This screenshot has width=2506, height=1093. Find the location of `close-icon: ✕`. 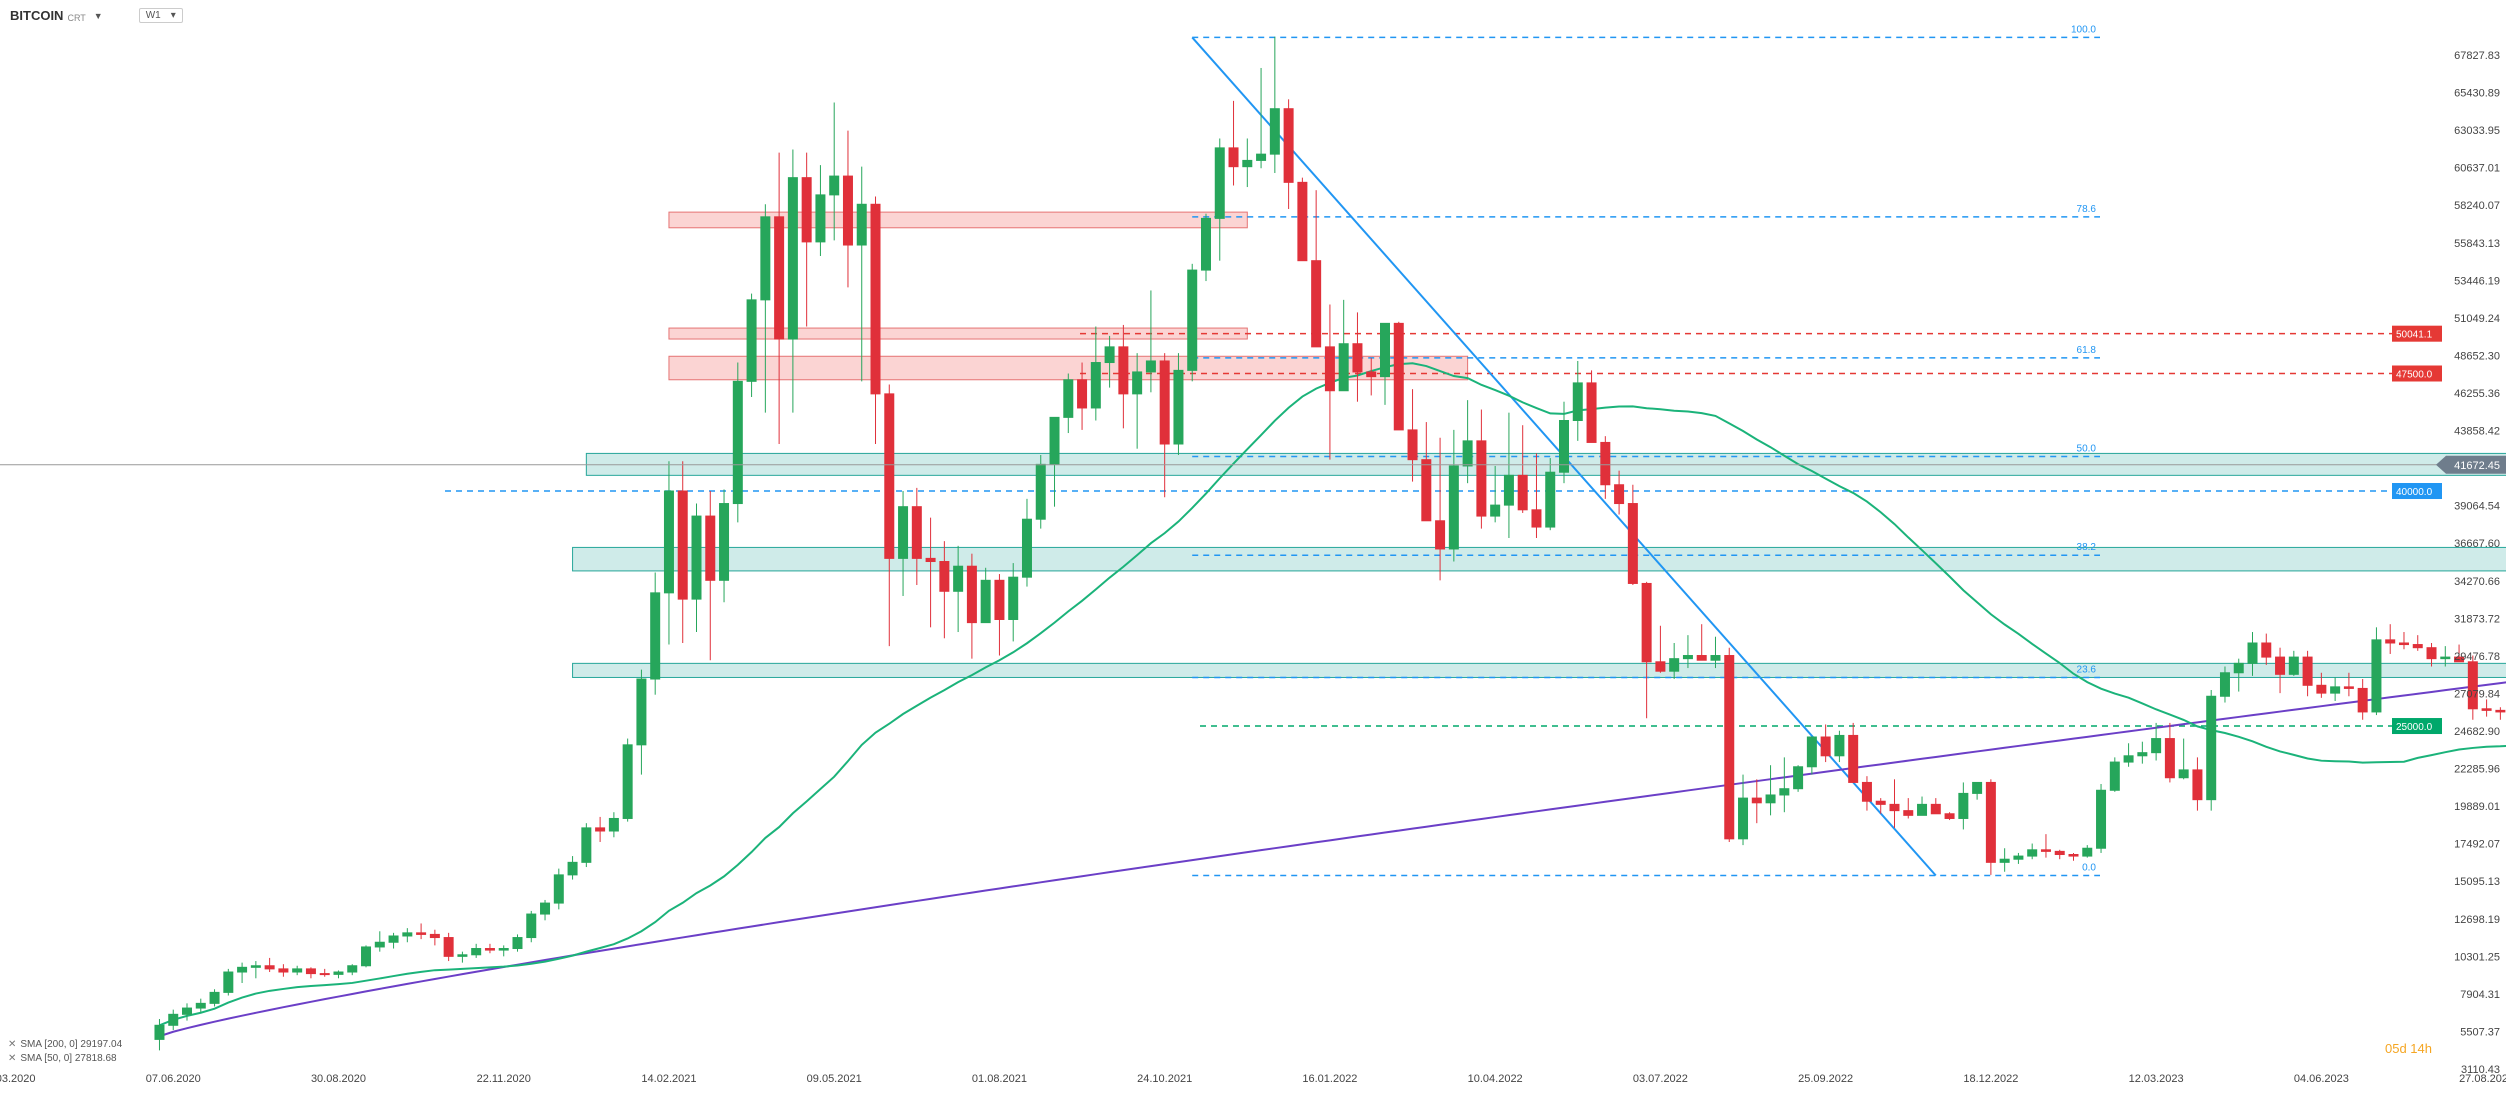

close-icon: ✕ is located at coordinates (12, 1044).